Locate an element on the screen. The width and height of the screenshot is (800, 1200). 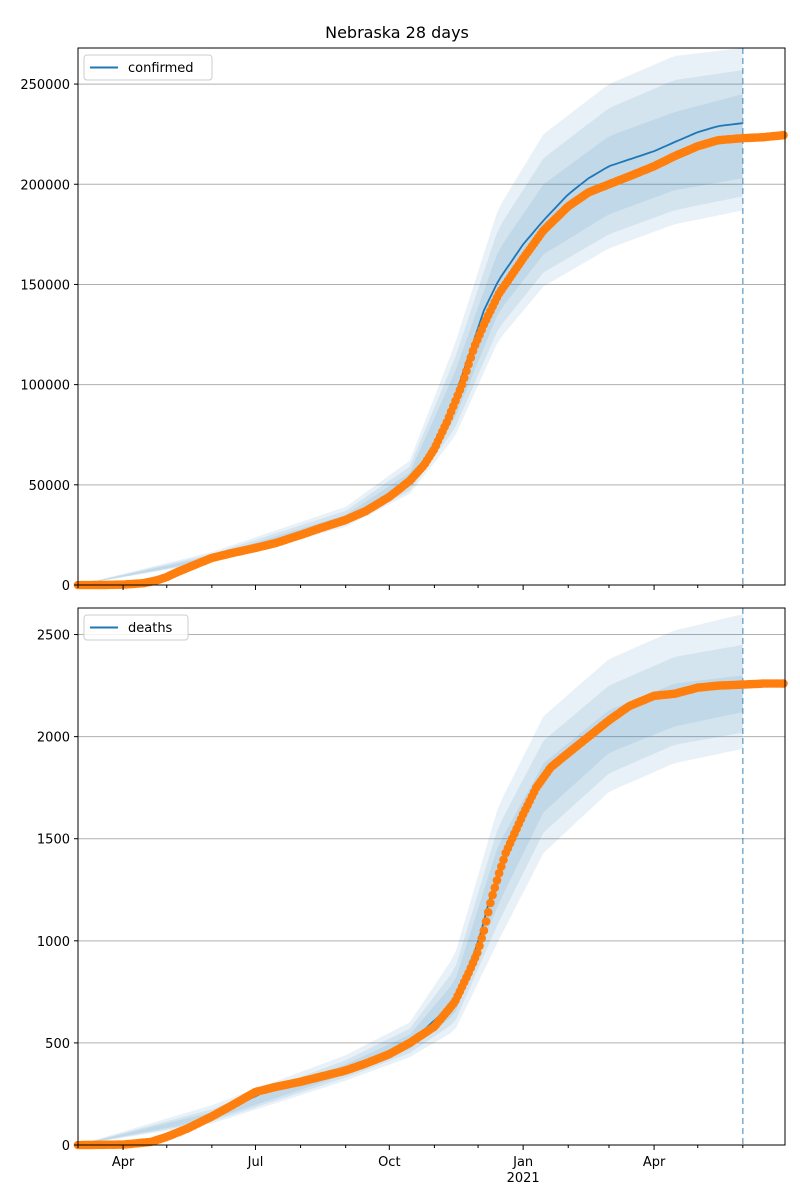
y-tick-label: 1000 is located at coordinates (53, 942).